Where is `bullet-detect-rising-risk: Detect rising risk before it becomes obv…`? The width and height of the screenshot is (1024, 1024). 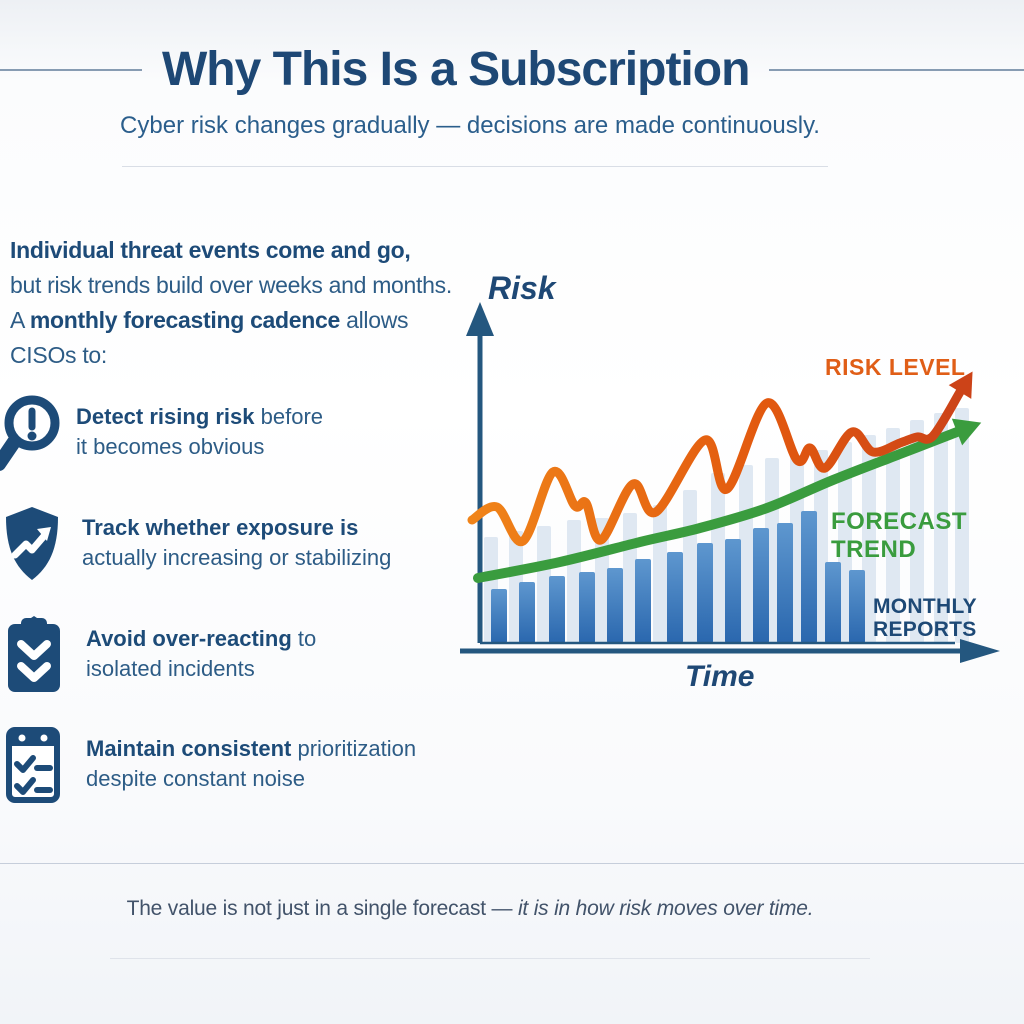 bullet-detect-rising-risk: Detect rising risk before it becomes obv… is located at coordinates (230, 435).